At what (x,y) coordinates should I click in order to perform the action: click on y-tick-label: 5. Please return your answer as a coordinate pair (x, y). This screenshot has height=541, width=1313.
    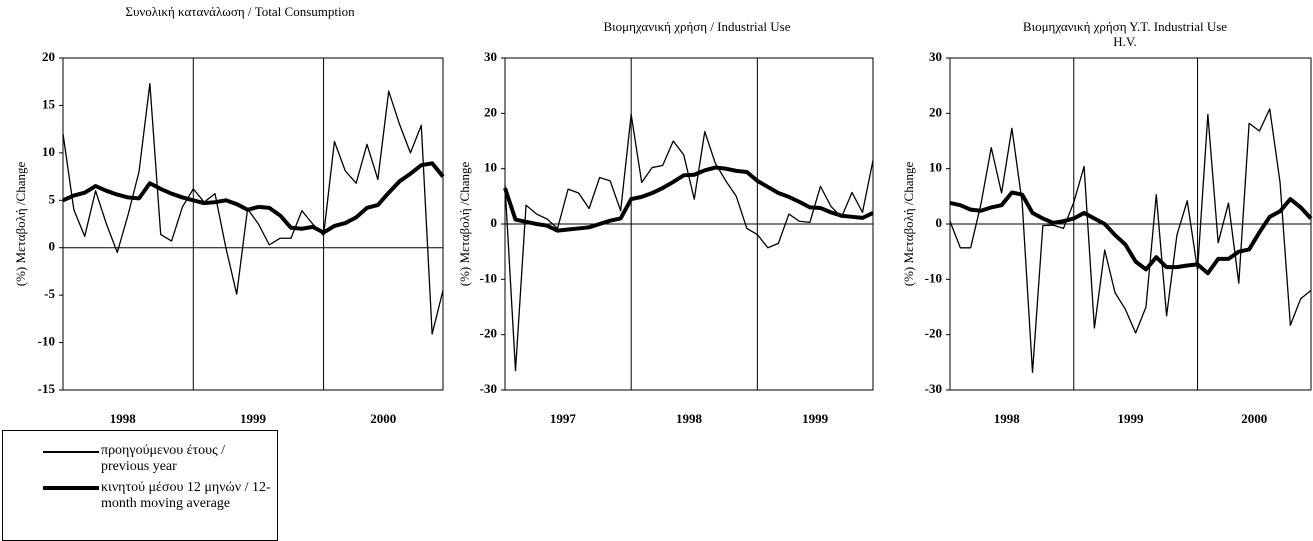
    Looking at the image, I should click on (52, 198).